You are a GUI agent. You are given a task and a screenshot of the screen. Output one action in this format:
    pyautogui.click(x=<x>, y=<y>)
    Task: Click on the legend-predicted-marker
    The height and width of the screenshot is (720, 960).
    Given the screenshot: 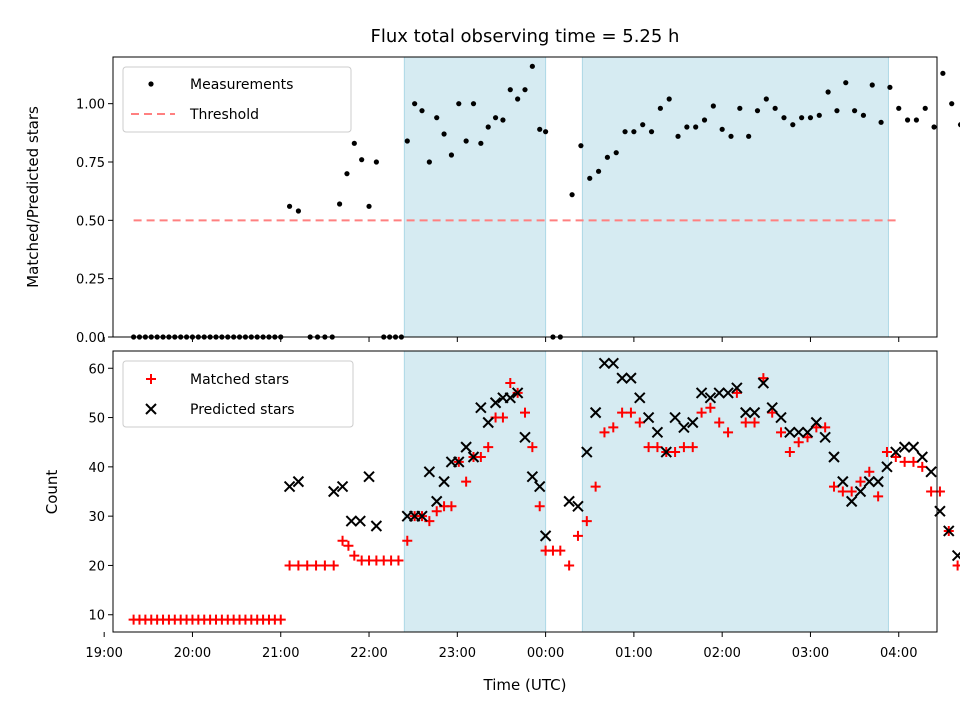 What is the action you would take?
    pyautogui.click(x=151, y=409)
    